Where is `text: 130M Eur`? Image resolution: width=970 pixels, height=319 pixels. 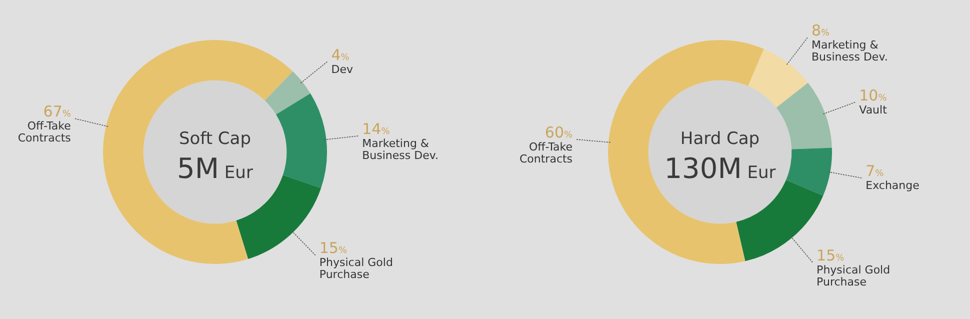 text: 130M Eur is located at coordinates (720, 168).